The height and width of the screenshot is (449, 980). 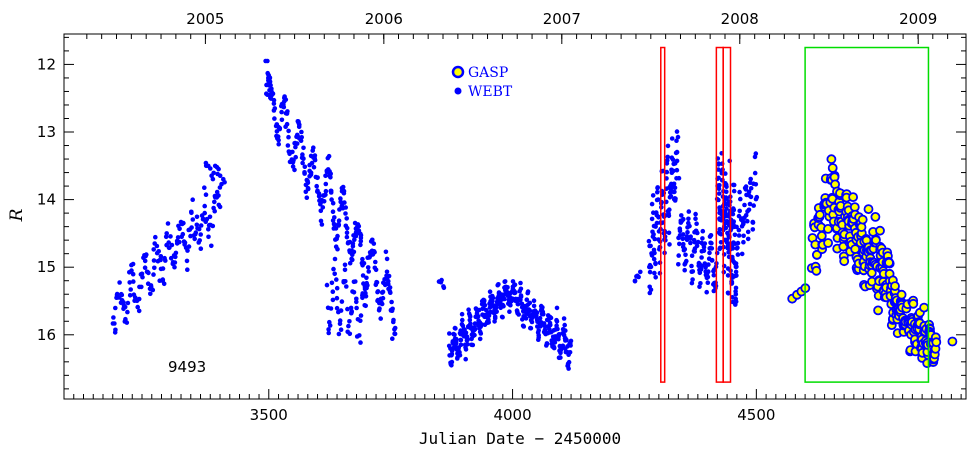 I want to click on highlight-box, so click(x=867, y=214).